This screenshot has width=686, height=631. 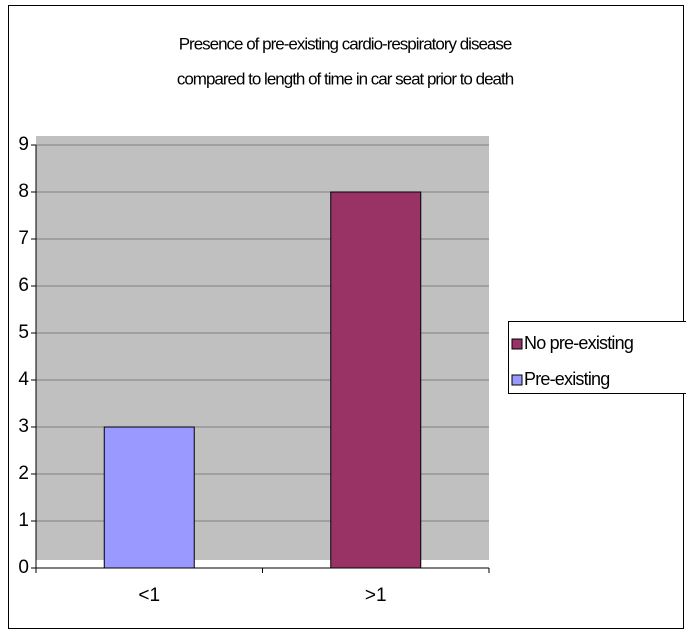 What do you see at coordinates (578, 343) in the screenshot?
I see `legend-label: No pre-existing` at bounding box center [578, 343].